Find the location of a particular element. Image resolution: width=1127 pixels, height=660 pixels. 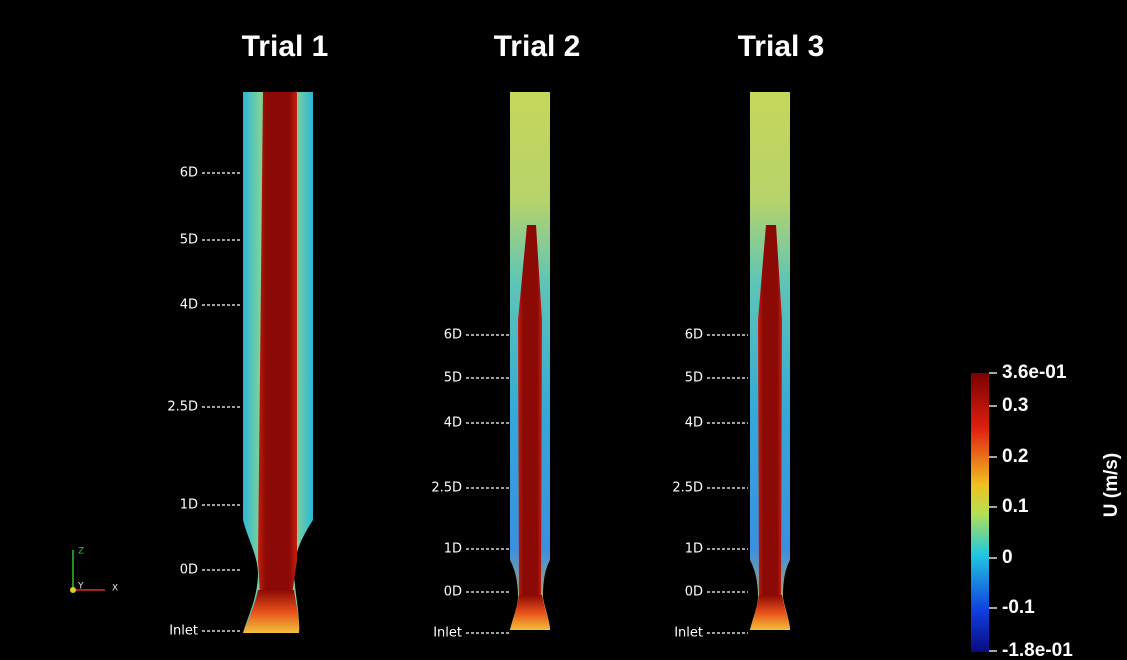

triad-label: Y is located at coordinates (80, 587).